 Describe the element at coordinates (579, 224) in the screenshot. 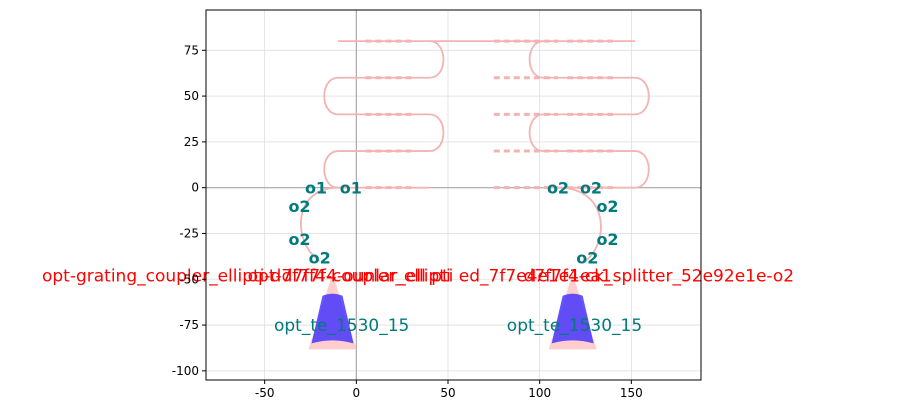

I see `waveguide-right-loop` at that location.